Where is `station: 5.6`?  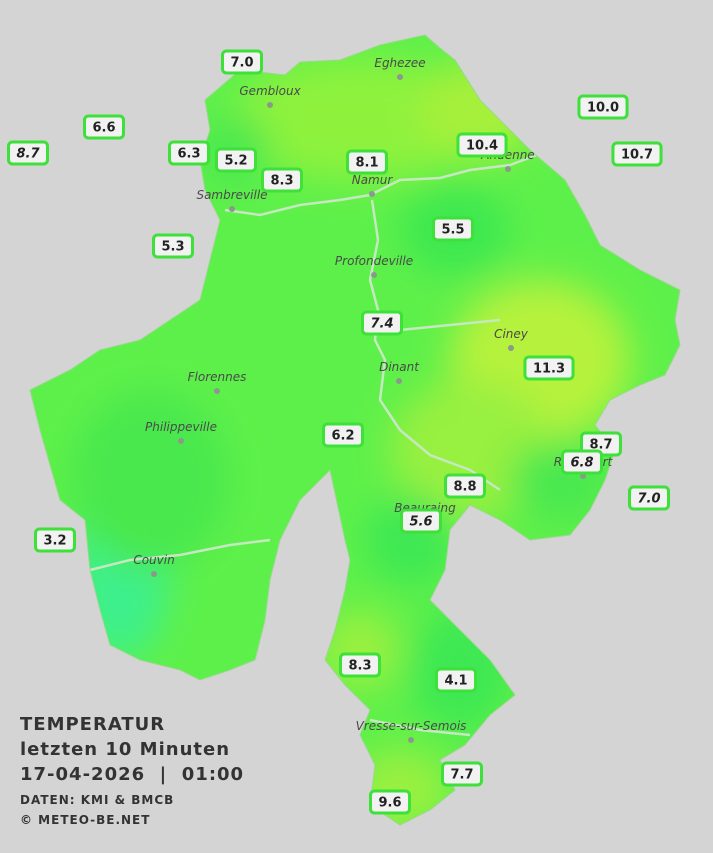
station: 5.6 is located at coordinates (421, 521).